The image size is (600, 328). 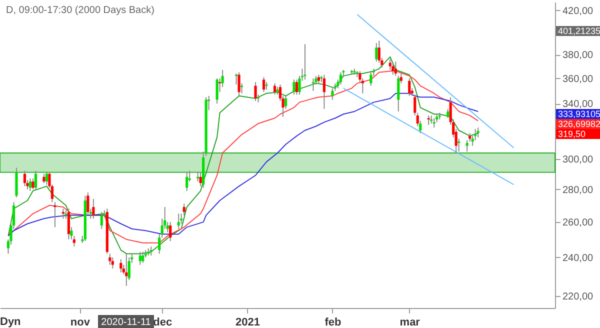 I want to click on text: Dyn, so click(x=11, y=322).